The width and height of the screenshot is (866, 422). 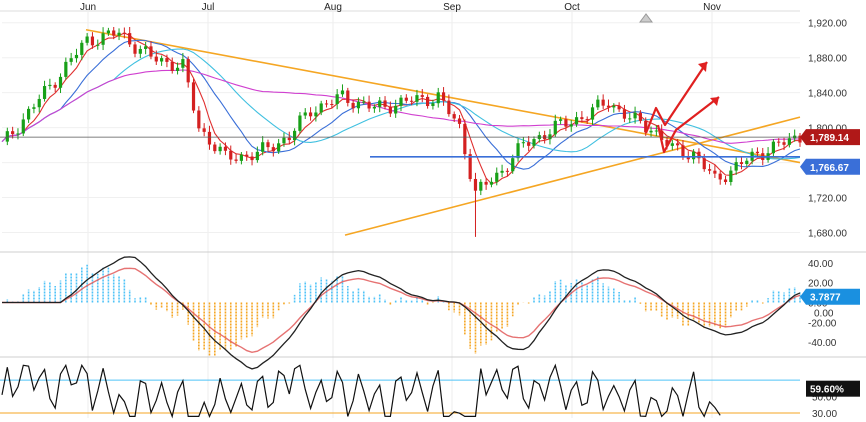 I want to click on value-badges: 1,789.14 1,766.67 3.7877 0.00 59.60%, so click(x=830, y=263).